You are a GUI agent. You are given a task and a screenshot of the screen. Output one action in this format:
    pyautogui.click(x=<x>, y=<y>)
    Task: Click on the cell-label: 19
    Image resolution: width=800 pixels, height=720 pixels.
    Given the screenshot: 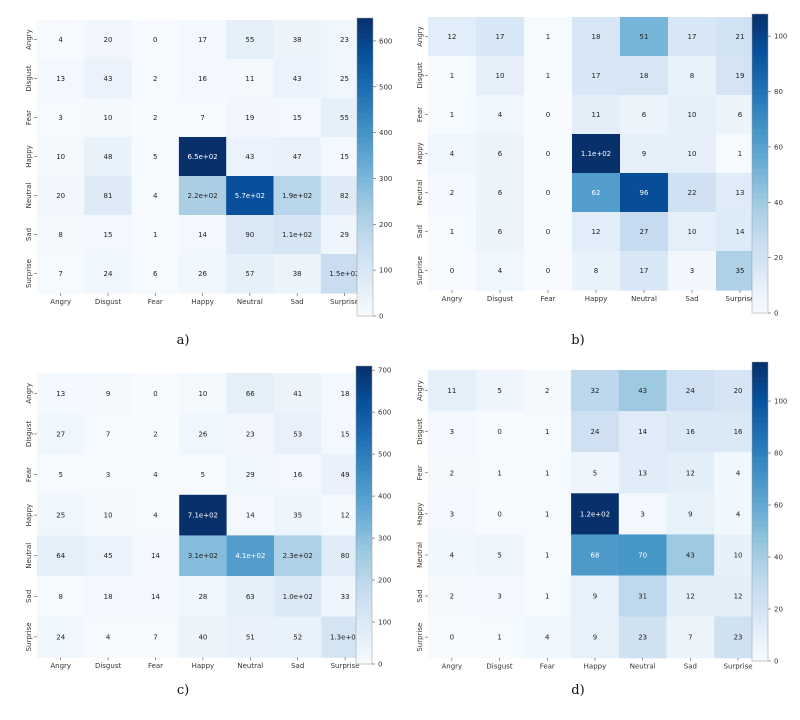 What is the action you would take?
    pyautogui.click(x=249, y=118)
    